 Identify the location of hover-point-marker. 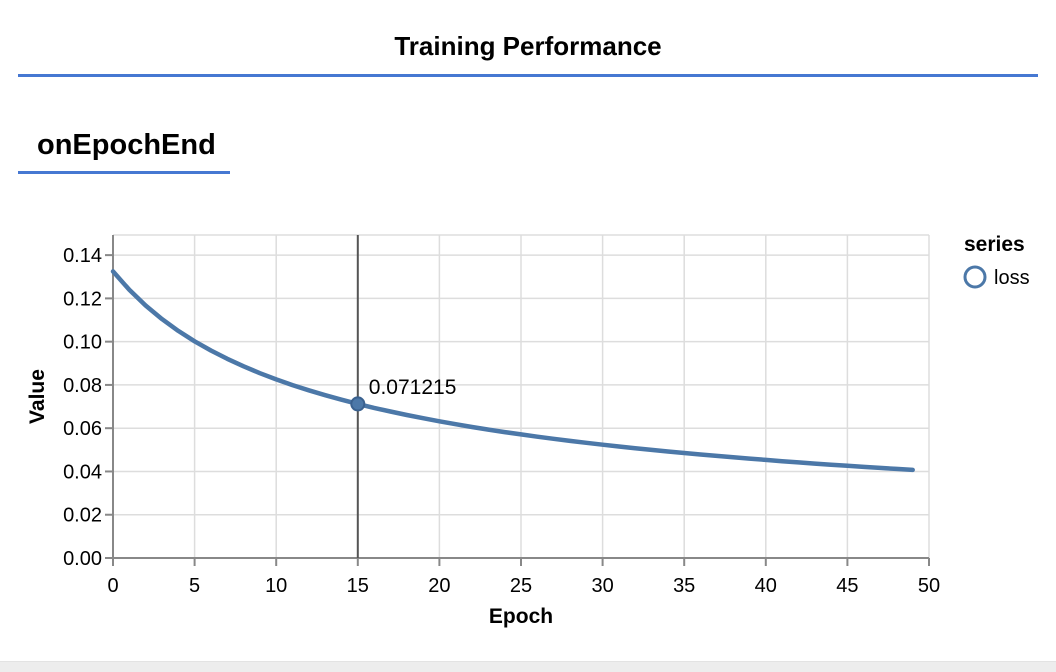
(358, 404).